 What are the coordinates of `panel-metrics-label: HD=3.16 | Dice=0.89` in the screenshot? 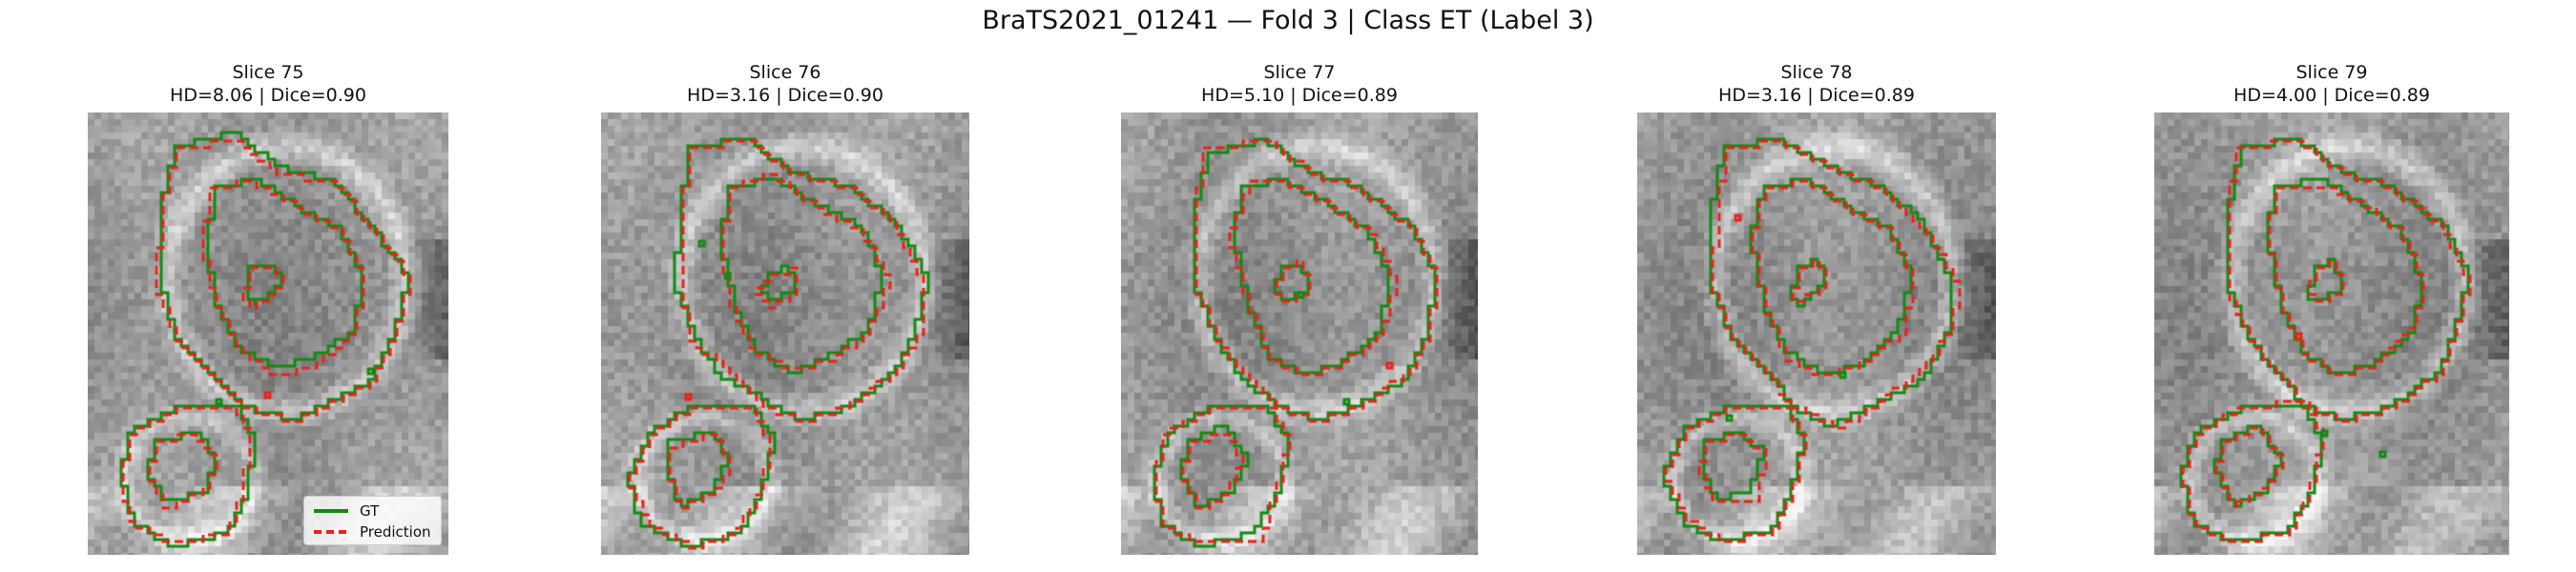 It's located at (1816, 95).